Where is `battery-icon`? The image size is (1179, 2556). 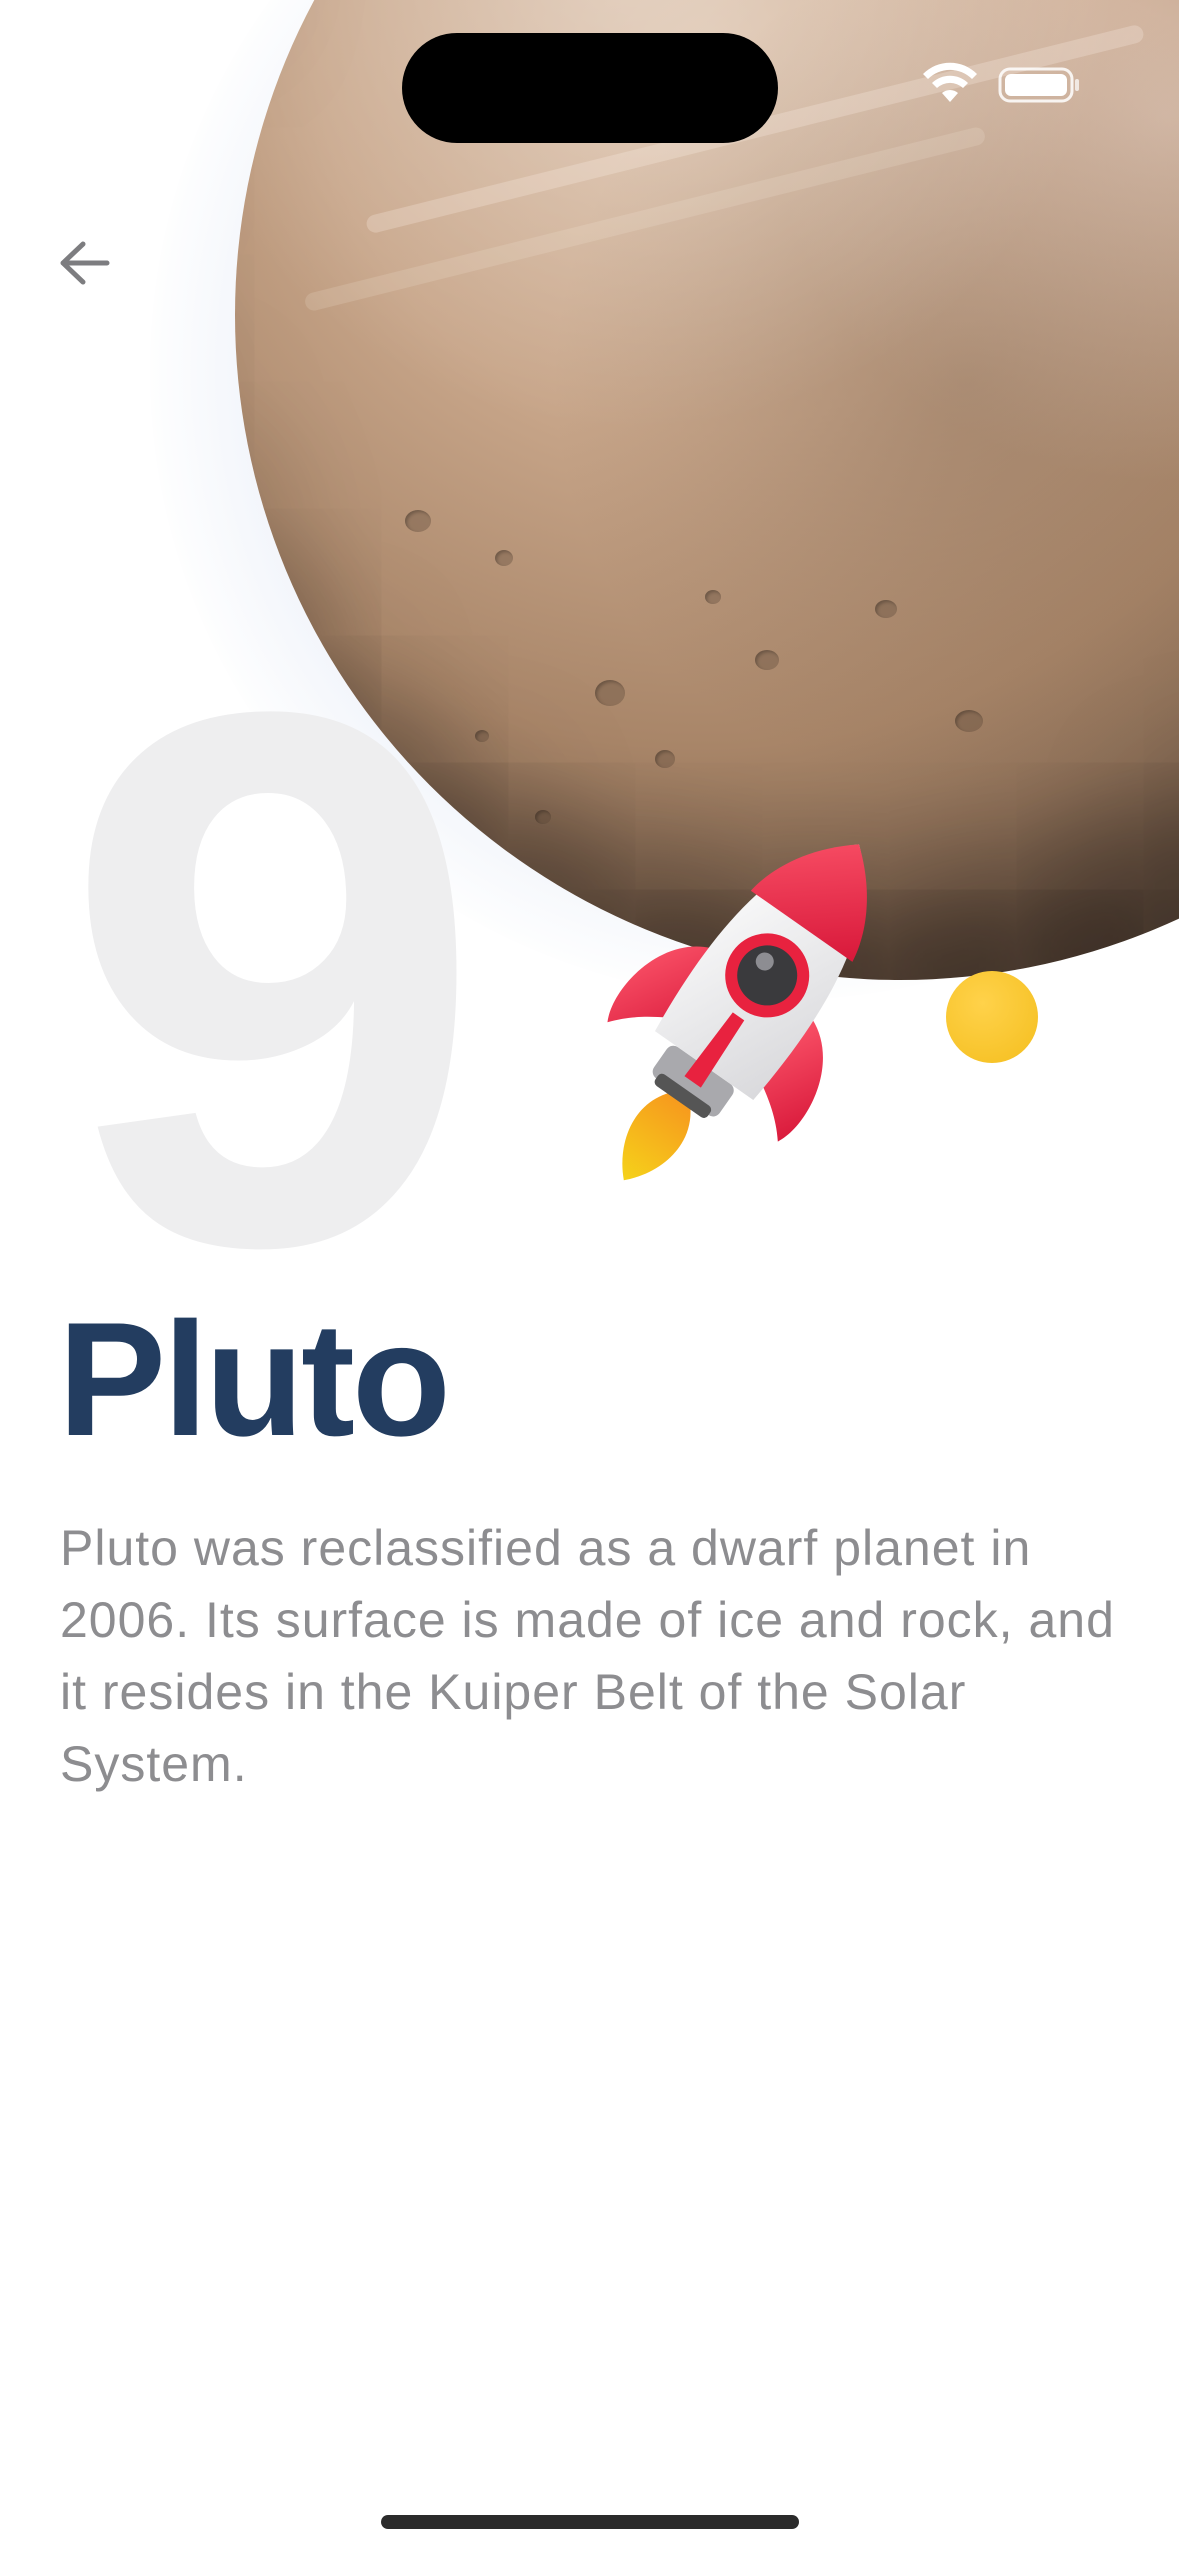 battery-icon is located at coordinates (1038, 85).